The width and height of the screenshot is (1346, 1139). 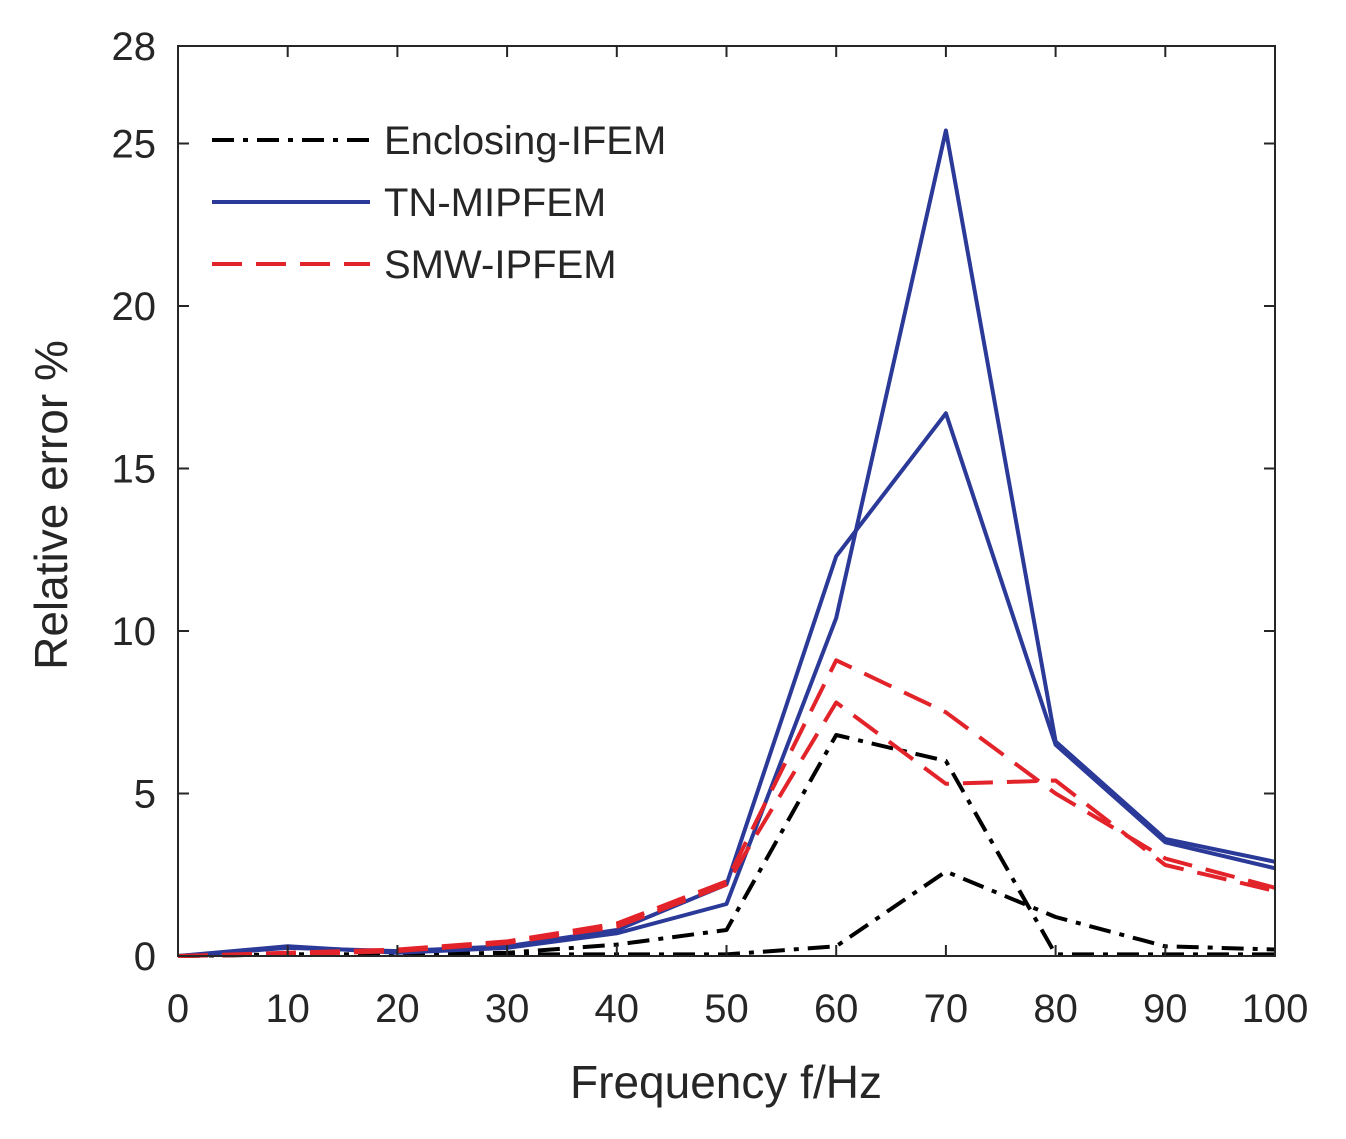 What do you see at coordinates (134, 145) in the screenshot?
I see `y-tick-label: 25` at bounding box center [134, 145].